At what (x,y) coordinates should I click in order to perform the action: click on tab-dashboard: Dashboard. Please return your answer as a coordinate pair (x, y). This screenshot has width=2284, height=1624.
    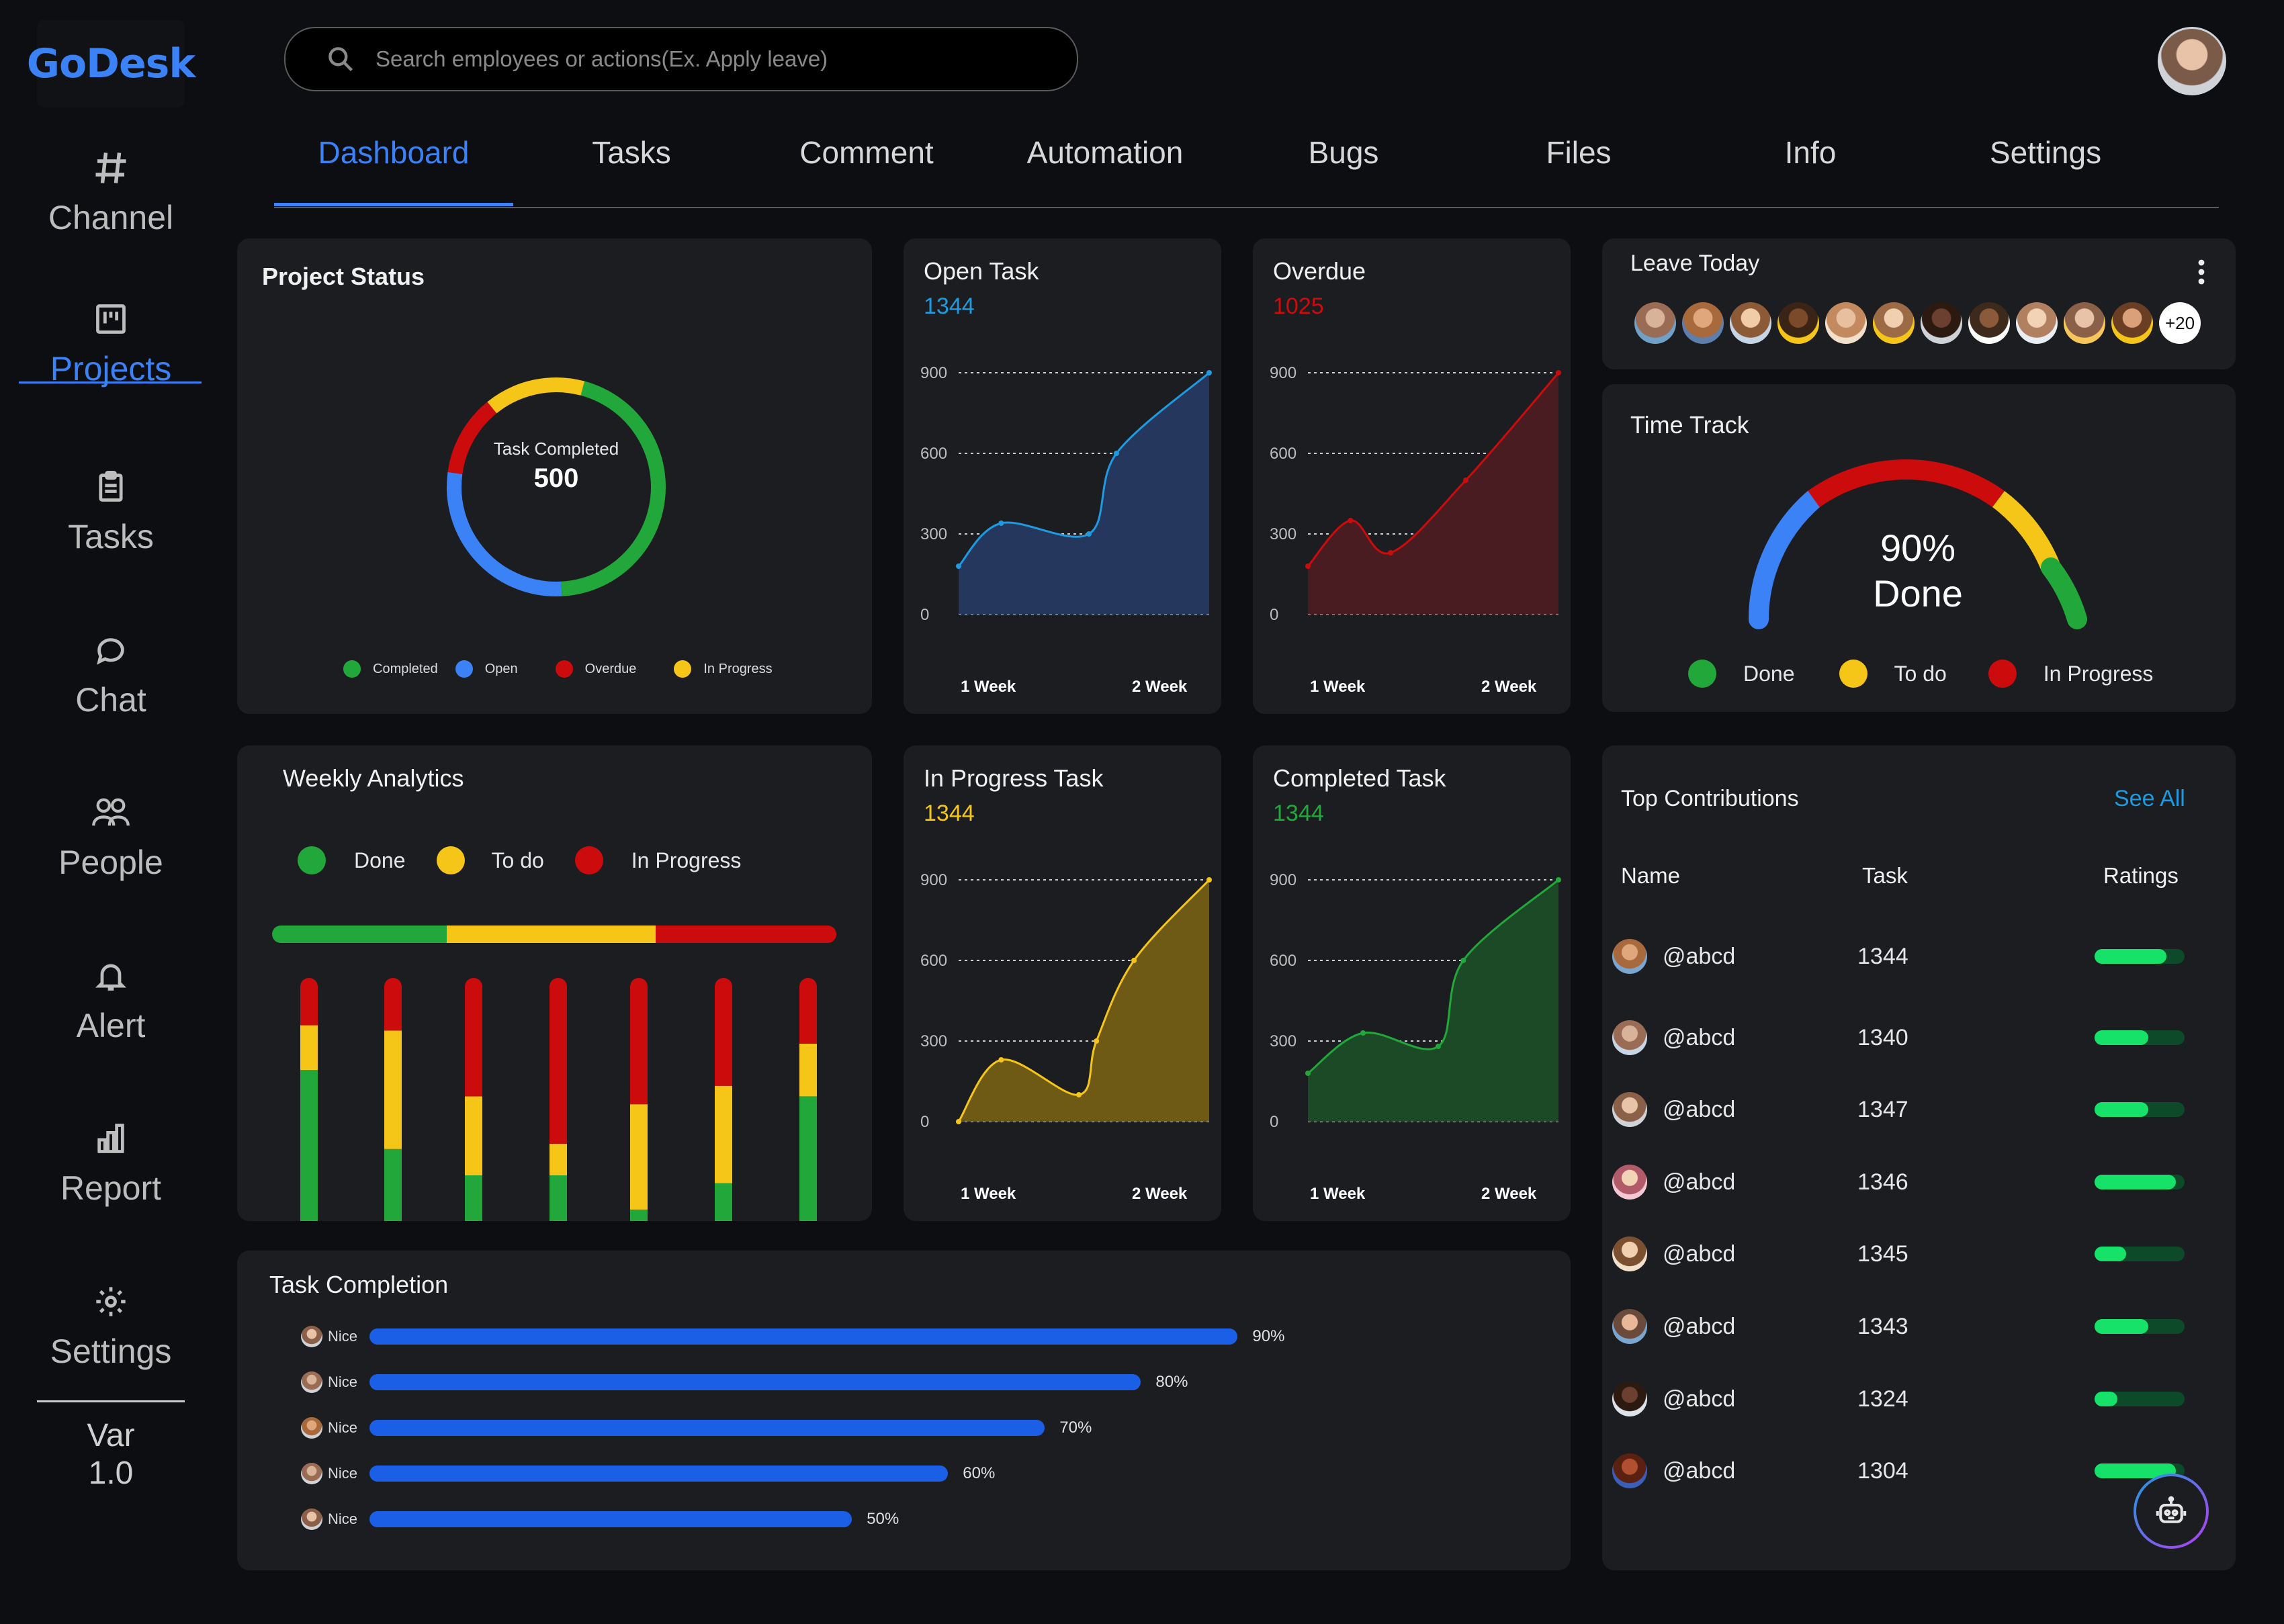
    Looking at the image, I should click on (394, 152).